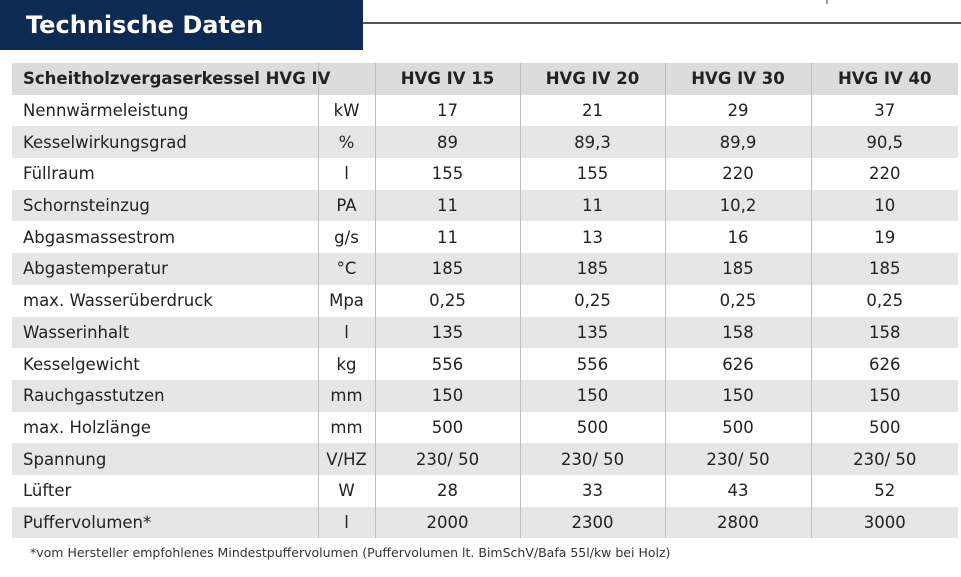 Image resolution: width=961 pixels, height=577 pixels. What do you see at coordinates (181, 25) in the screenshot?
I see `page-title: Technische Daten` at bounding box center [181, 25].